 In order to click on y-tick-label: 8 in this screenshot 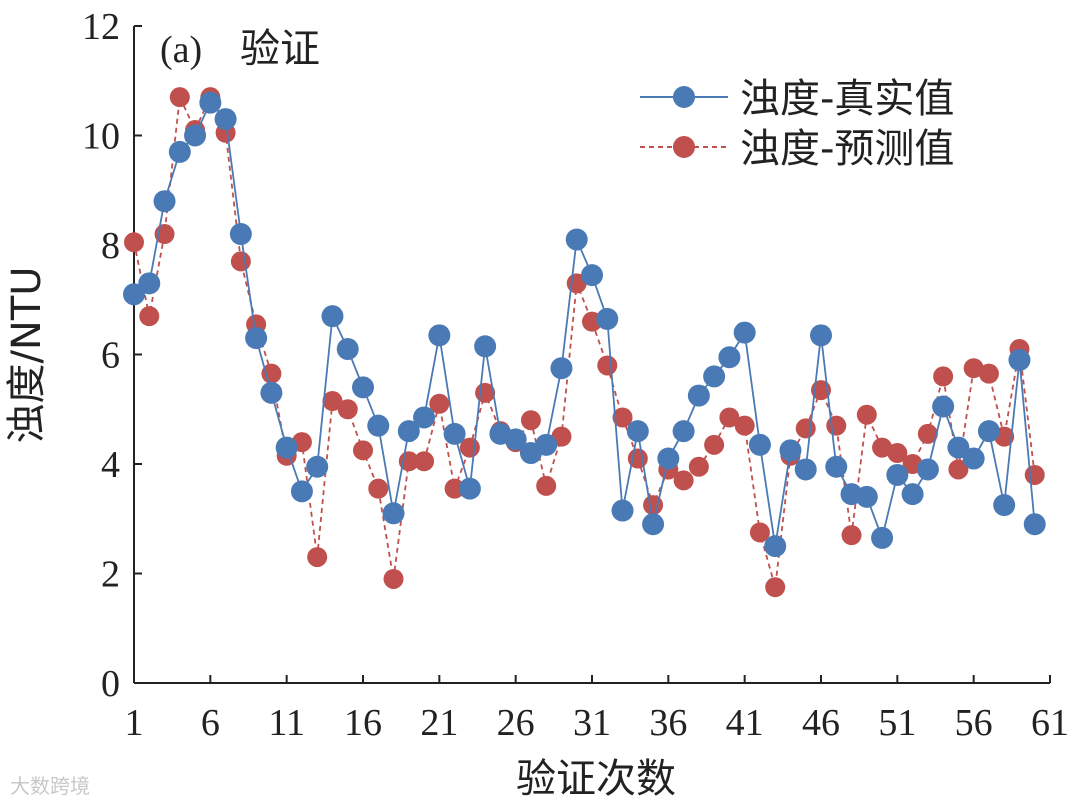, I will do `click(110, 246)`.